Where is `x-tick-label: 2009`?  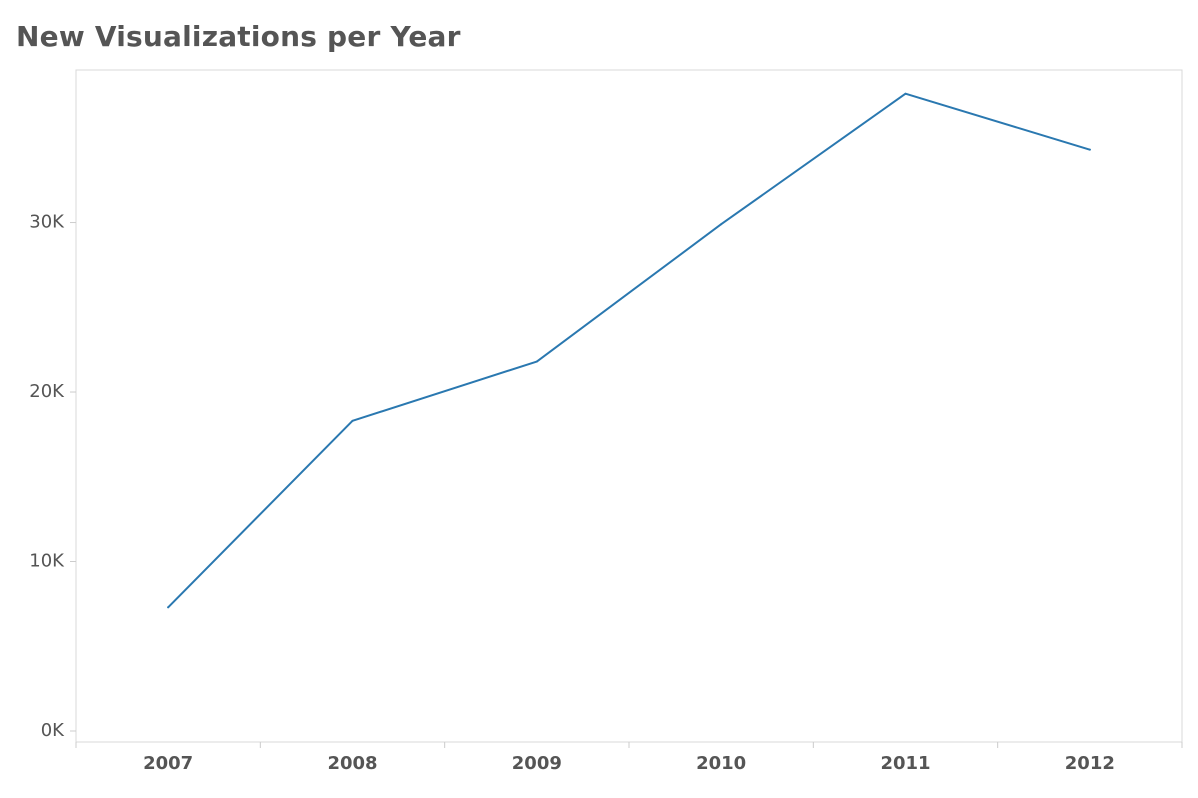 x-tick-label: 2009 is located at coordinates (537, 763).